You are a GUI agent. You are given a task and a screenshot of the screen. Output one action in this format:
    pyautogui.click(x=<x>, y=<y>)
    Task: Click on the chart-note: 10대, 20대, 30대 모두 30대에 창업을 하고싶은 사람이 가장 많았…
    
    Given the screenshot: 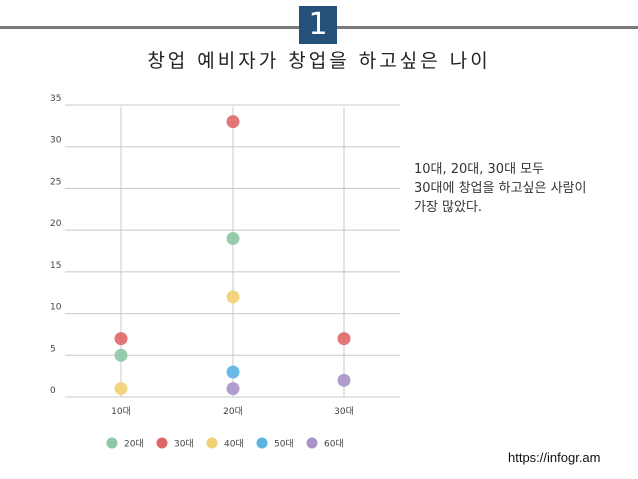 What is the action you would take?
    pyautogui.click(x=524, y=188)
    